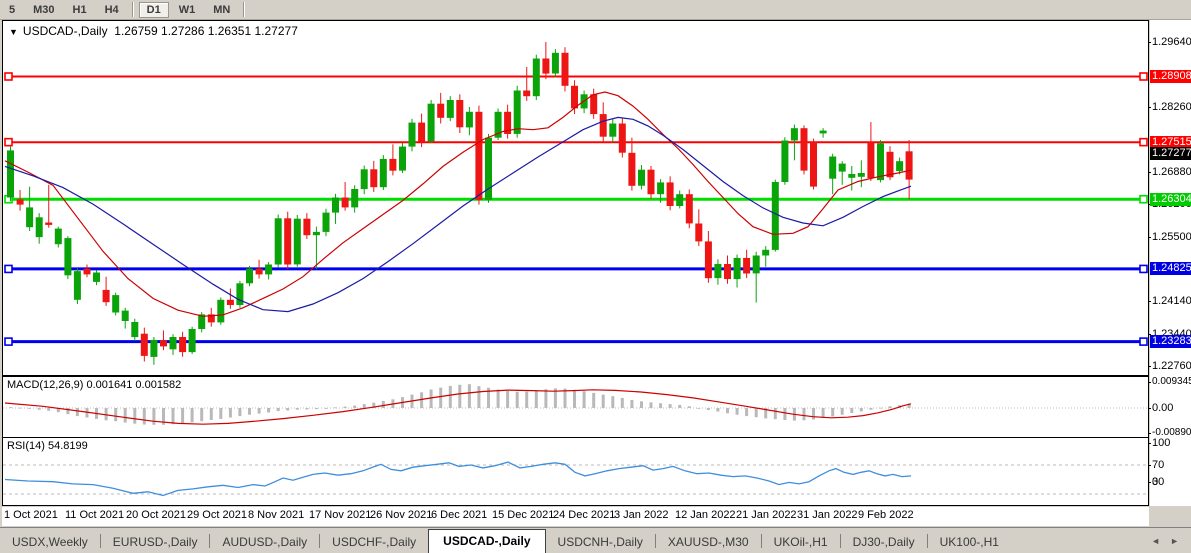 The width and height of the screenshot is (1191, 553). I want to click on timeframe-button-d1: D1, so click(153, 9).